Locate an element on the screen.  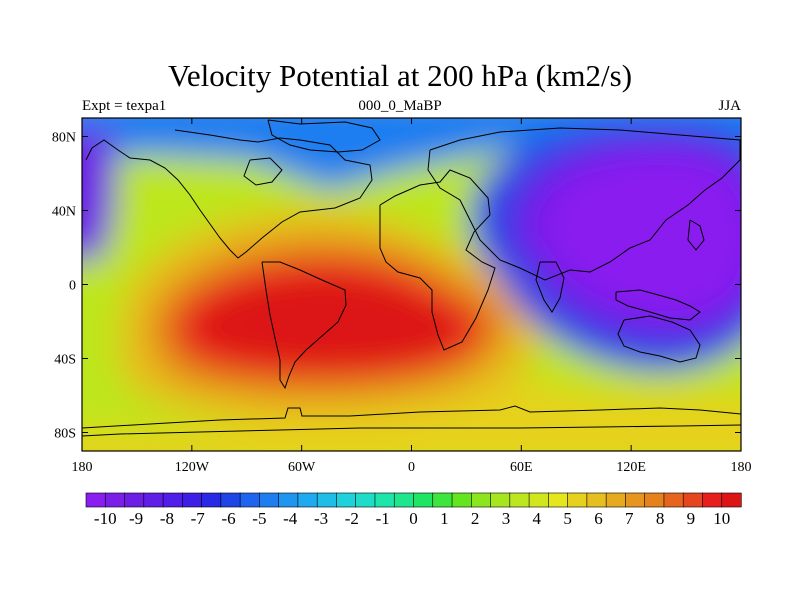
colorbar-label: 4 is located at coordinates (537, 518).